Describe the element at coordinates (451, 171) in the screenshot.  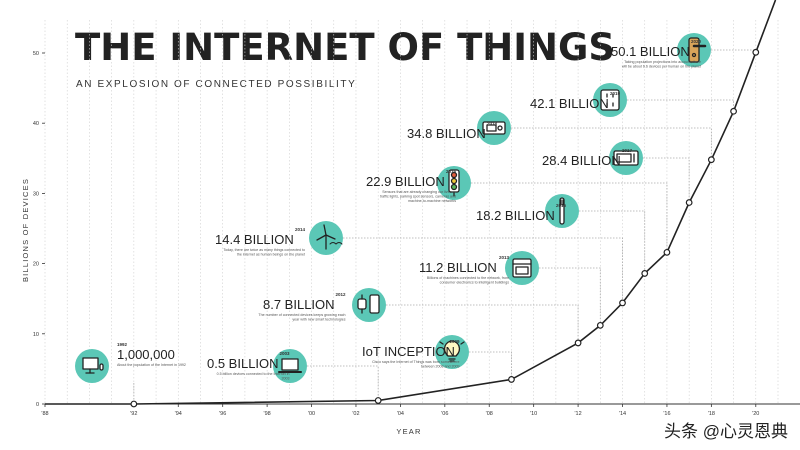
I see `annotation-year: 2016` at that location.